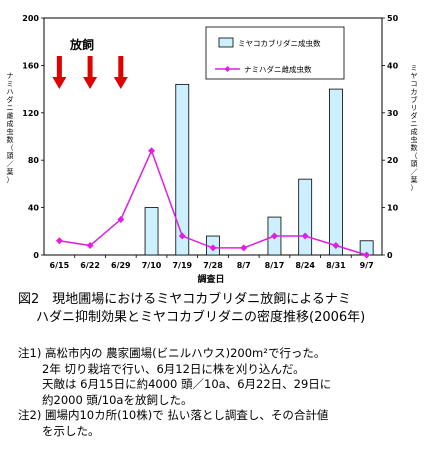 The width and height of the screenshot is (425, 453). Describe the element at coordinates (34, 208) in the screenshot. I see `y-left-tick-label: 40` at that location.